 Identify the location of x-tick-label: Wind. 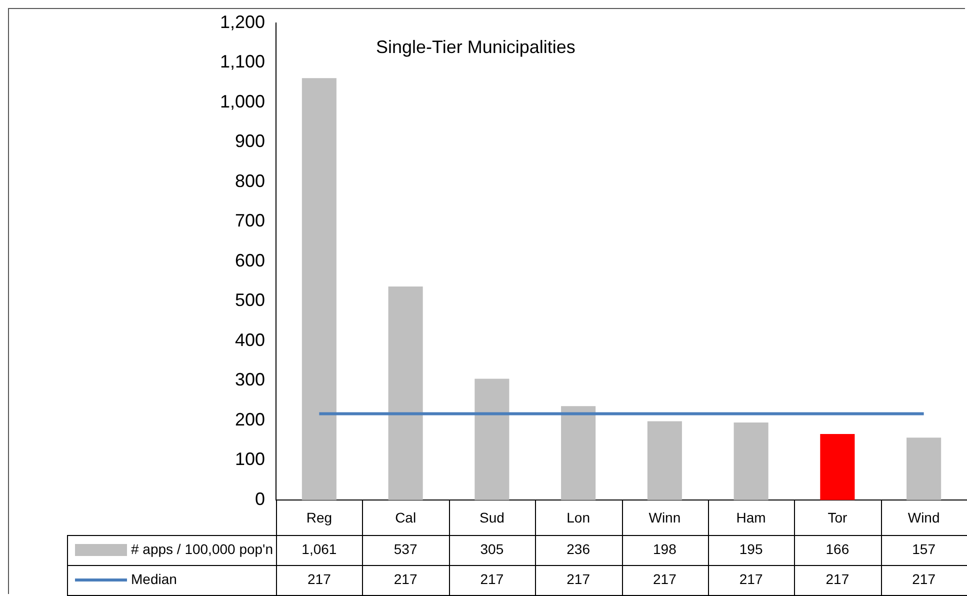
(924, 517).